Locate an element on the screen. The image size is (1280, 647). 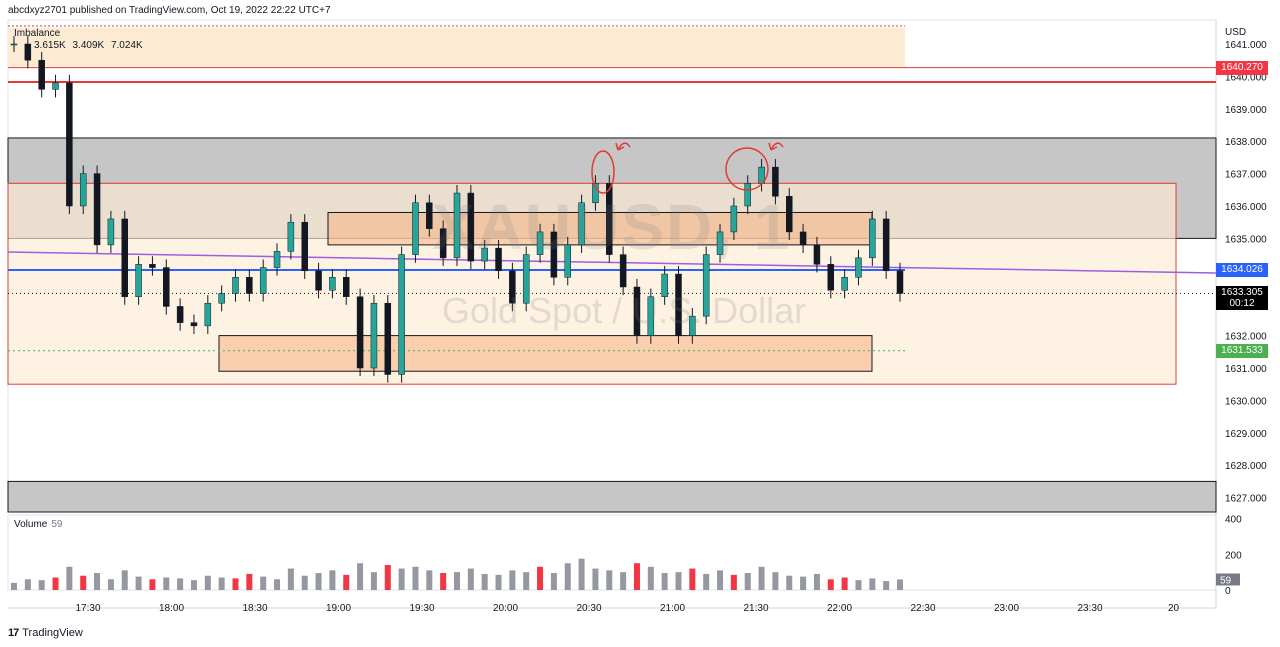
purple-trend-line is located at coordinates (612, 262).